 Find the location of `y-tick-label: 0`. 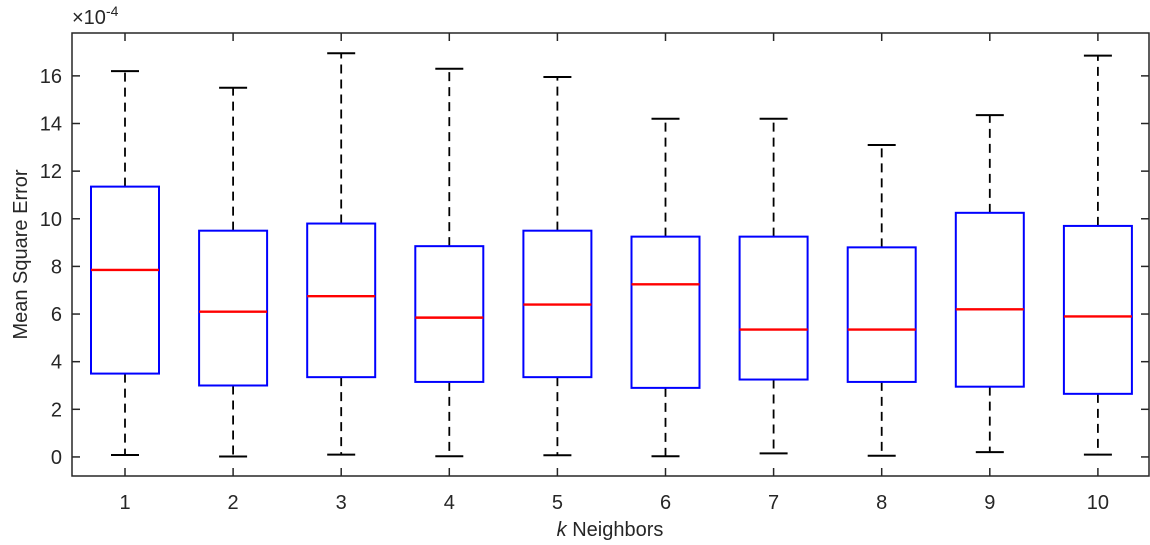

y-tick-label: 0 is located at coordinates (56, 458).